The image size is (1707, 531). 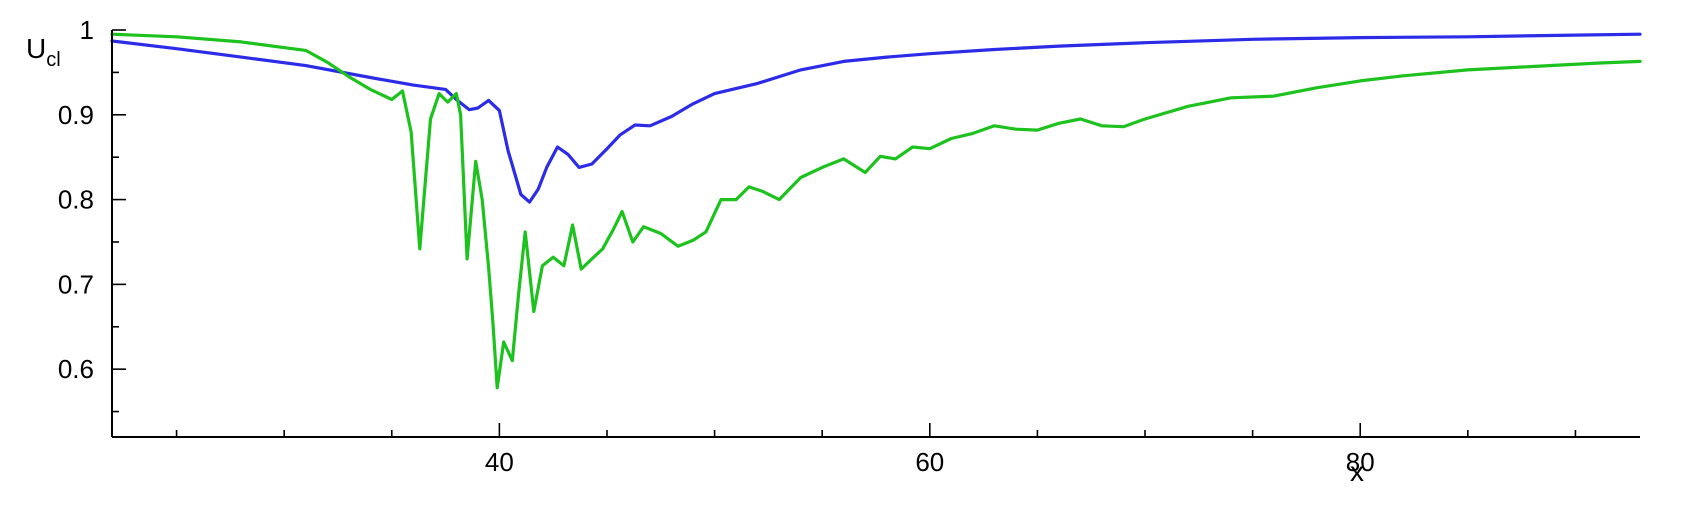 I want to click on x-axis-title: x, so click(x=1357, y=471).